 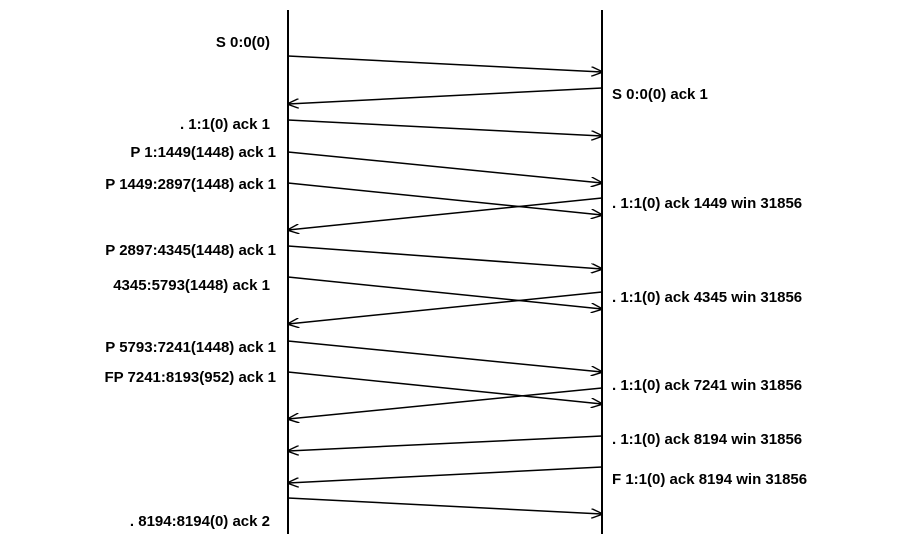 I want to click on left-label-final-ack: . 8194:8194(0) ack 2, so click(x=200, y=521).